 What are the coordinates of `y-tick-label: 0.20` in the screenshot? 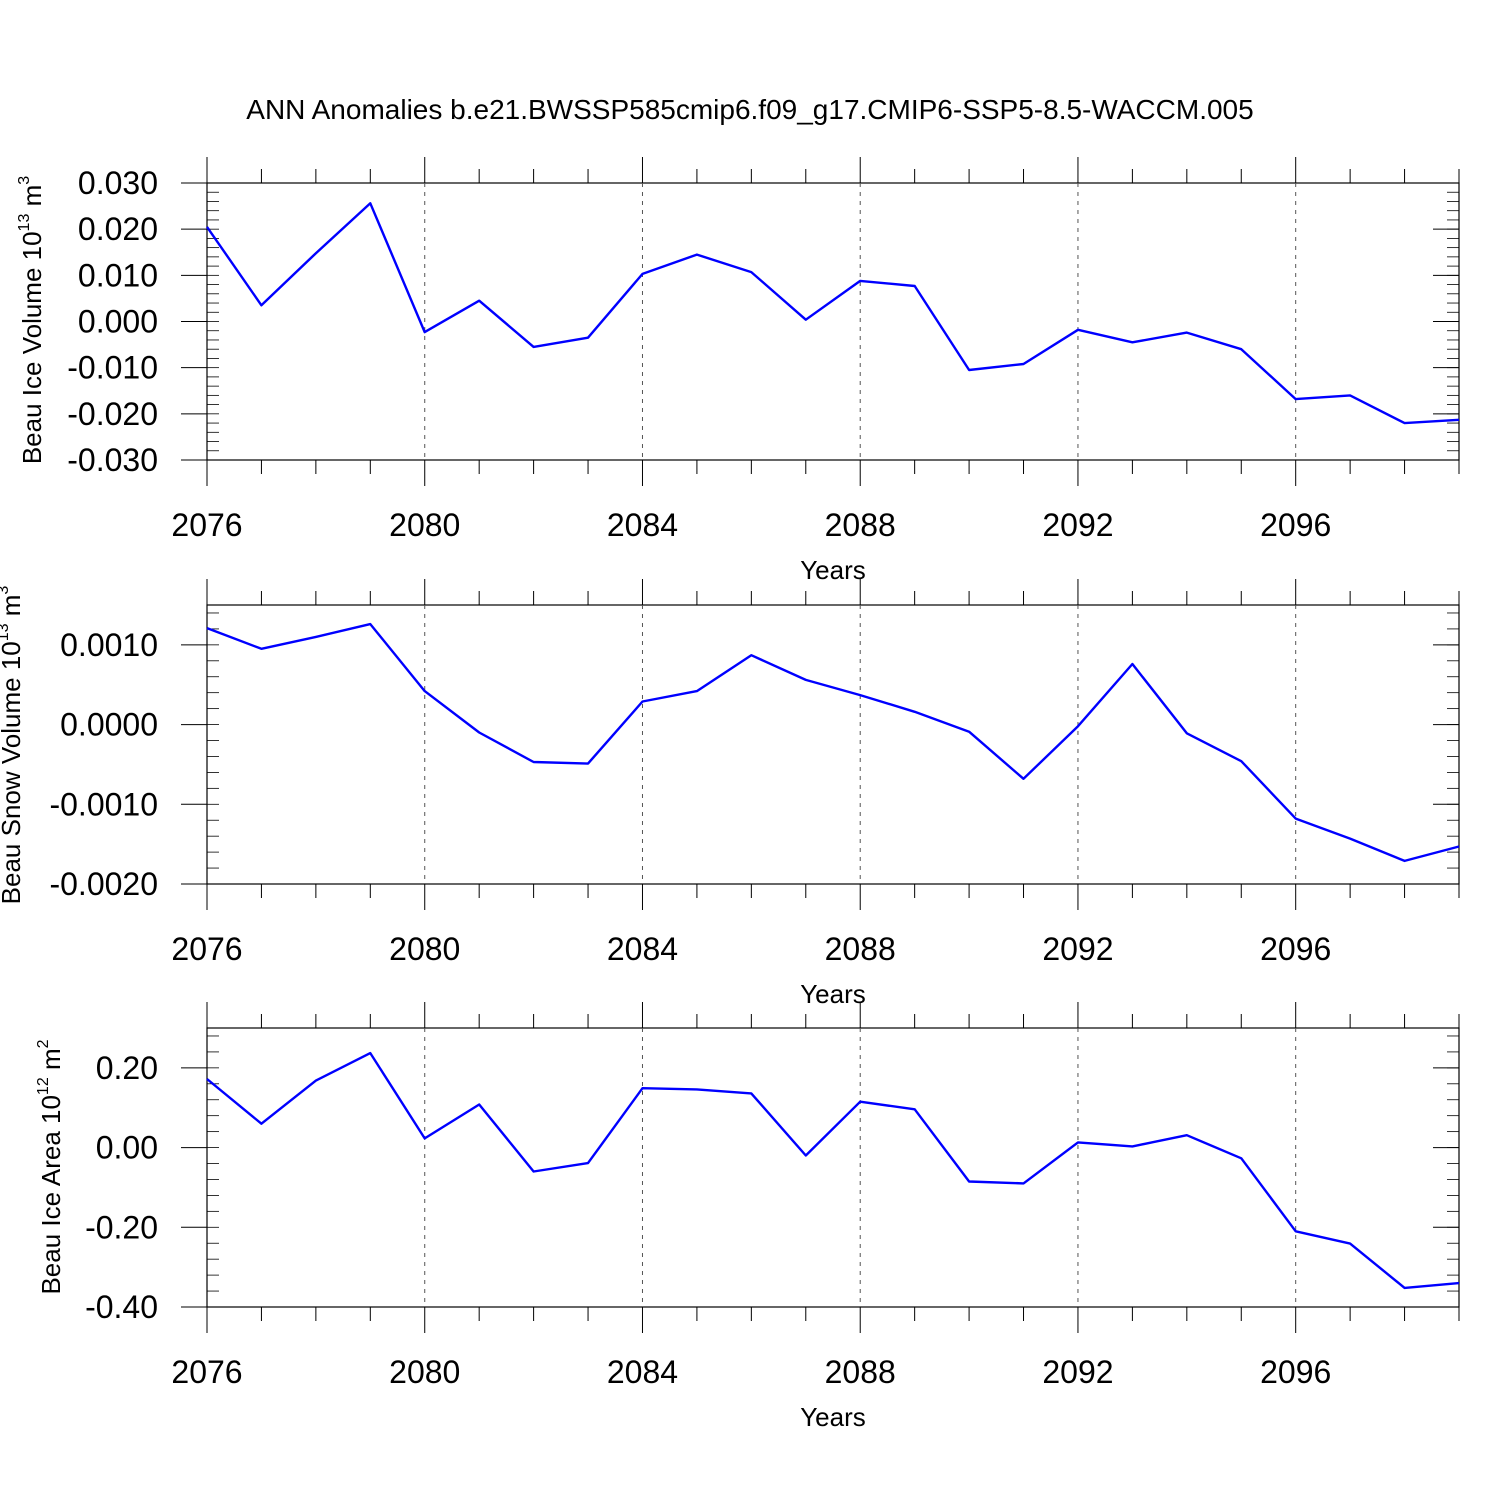 It's located at (127, 1068).